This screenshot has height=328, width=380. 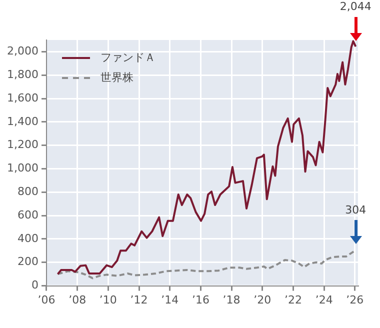 What do you see at coordinates (201, 299) in the screenshot?
I see `x-tick-label: ’16` at bounding box center [201, 299].